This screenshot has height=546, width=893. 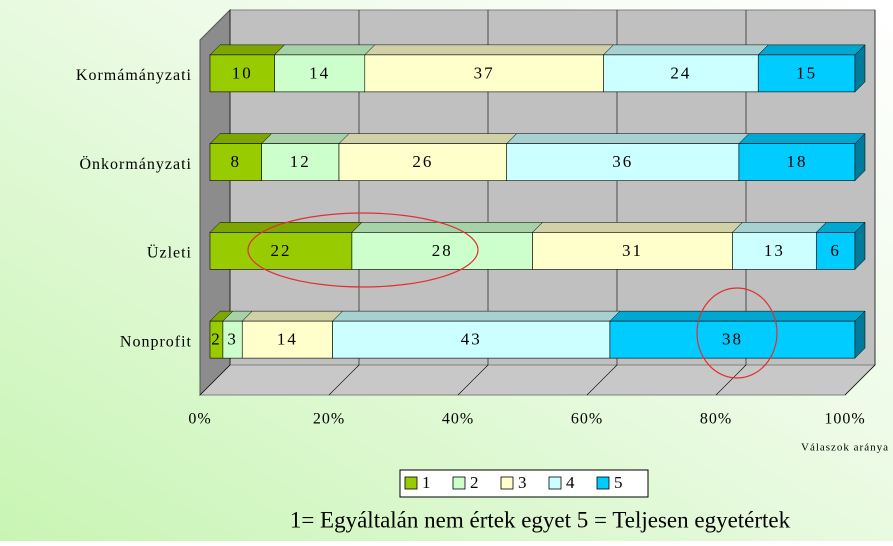 I want to click on legend-label: 2, so click(x=474, y=482).